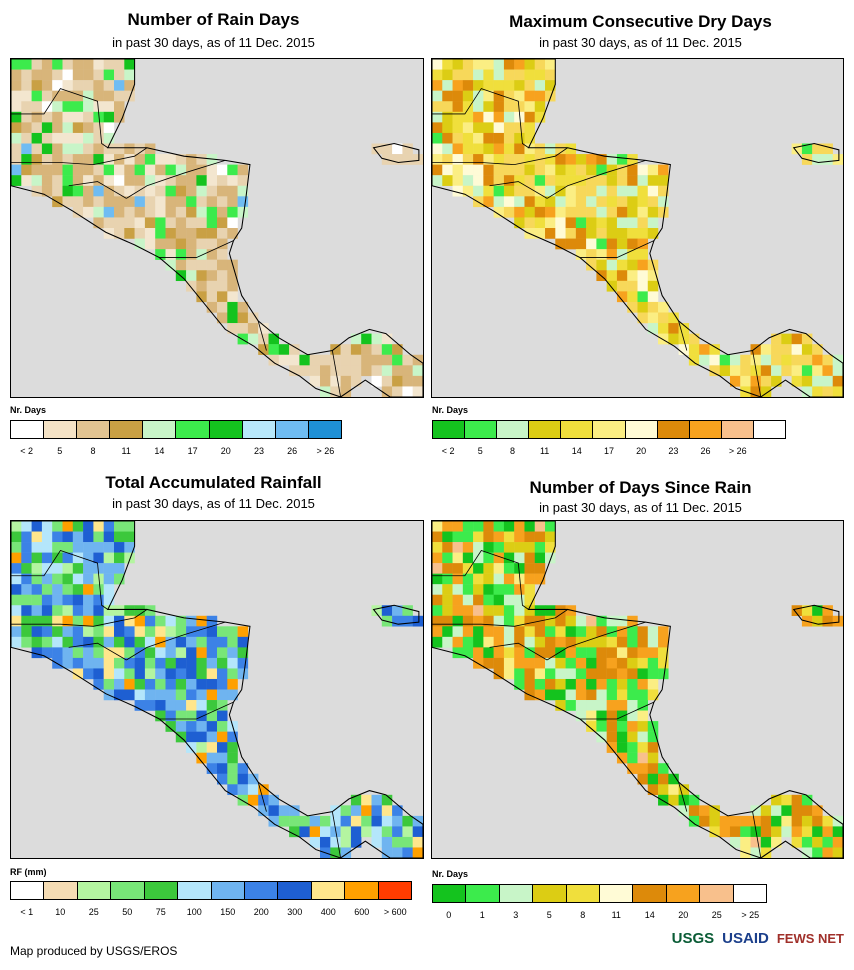  Describe the element at coordinates (673, 451) in the screenshot. I see `legend-tick-label: 23` at that location.